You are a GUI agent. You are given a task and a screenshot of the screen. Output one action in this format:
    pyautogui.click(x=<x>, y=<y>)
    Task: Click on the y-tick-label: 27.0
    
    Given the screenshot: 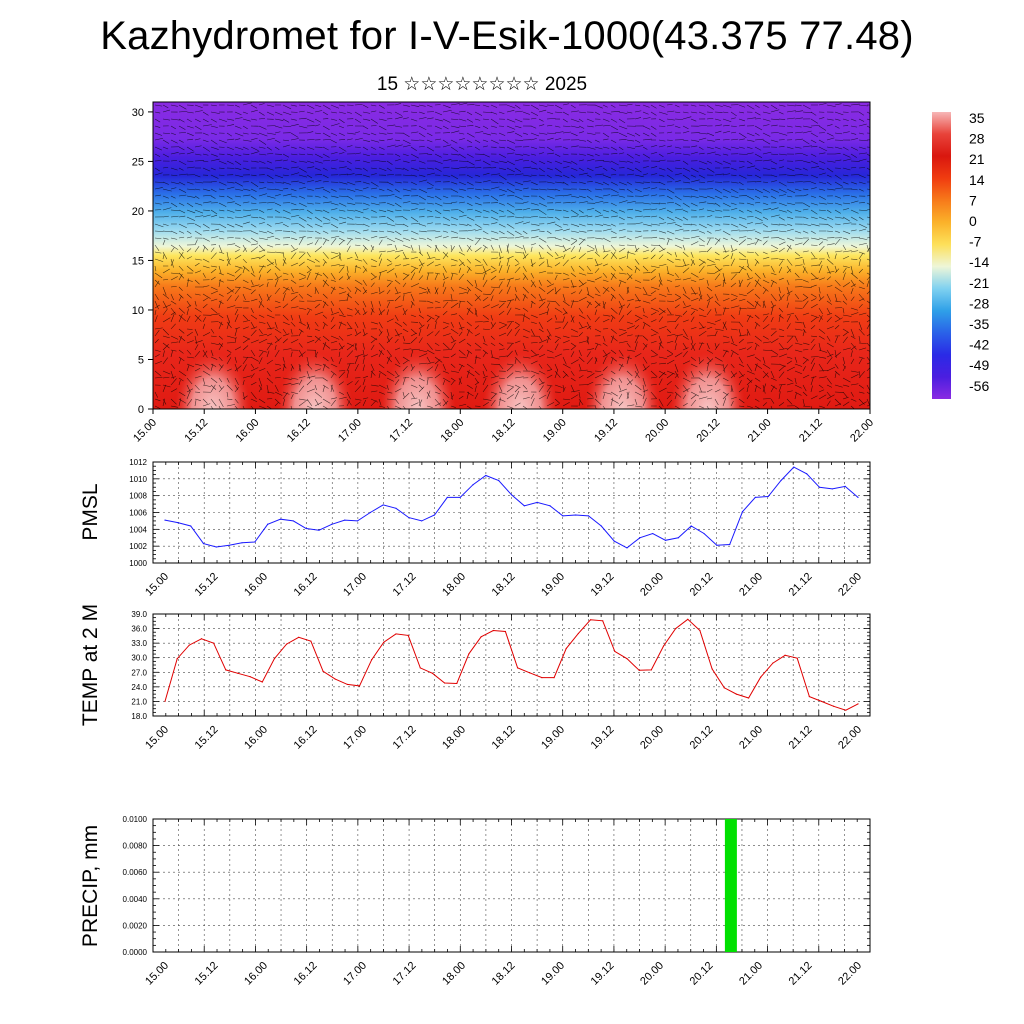 What is the action you would take?
    pyautogui.click(x=139, y=672)
    